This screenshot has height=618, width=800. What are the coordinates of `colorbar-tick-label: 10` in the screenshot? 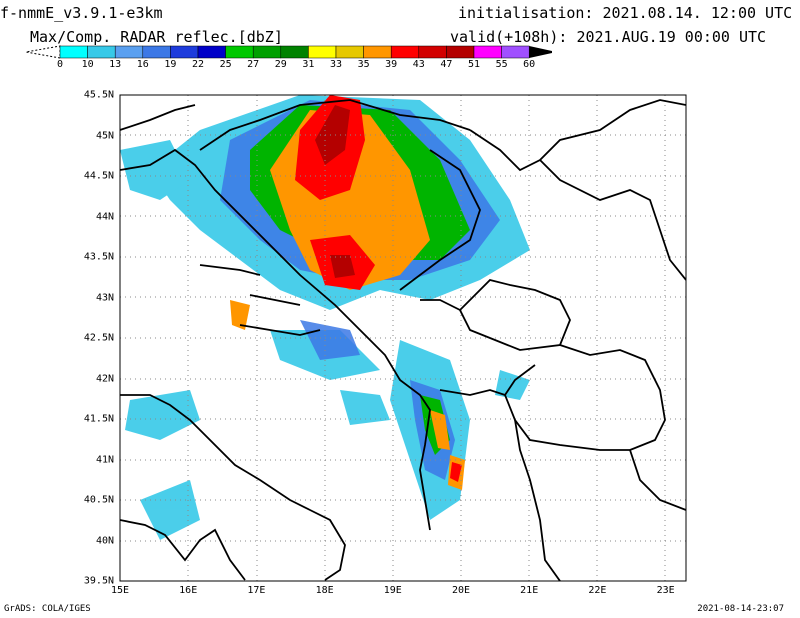 It's located at (87, 64).